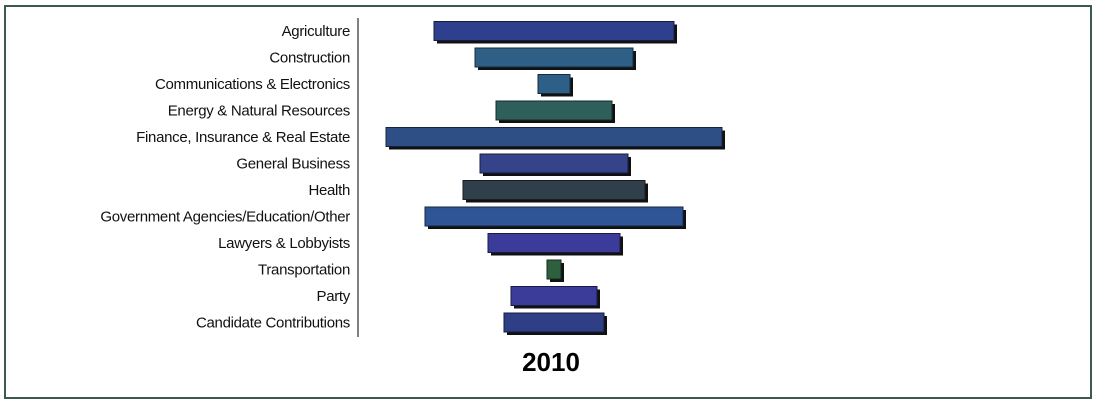 This screenshot has width=1099, height=405. What do you see at coordinates (252, 84) in the screenshot?
I see `category-label-2: Communications & Electronics` at bounding box center [252, 84].